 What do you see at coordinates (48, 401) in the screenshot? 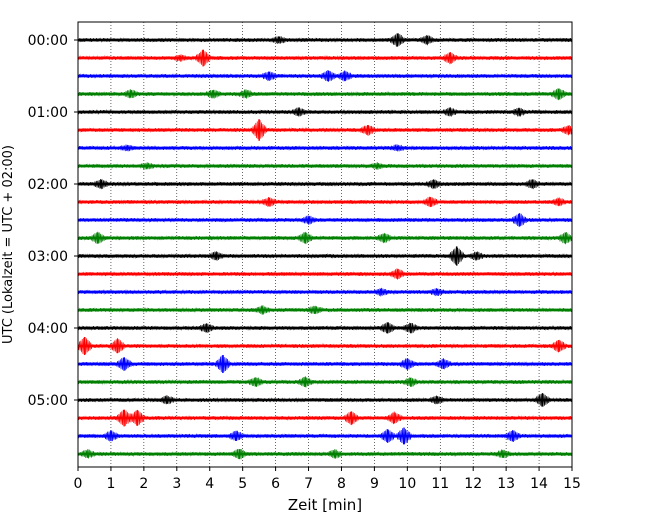
I see `y-tick-label: 05:00` at bounding box center [48, 401].